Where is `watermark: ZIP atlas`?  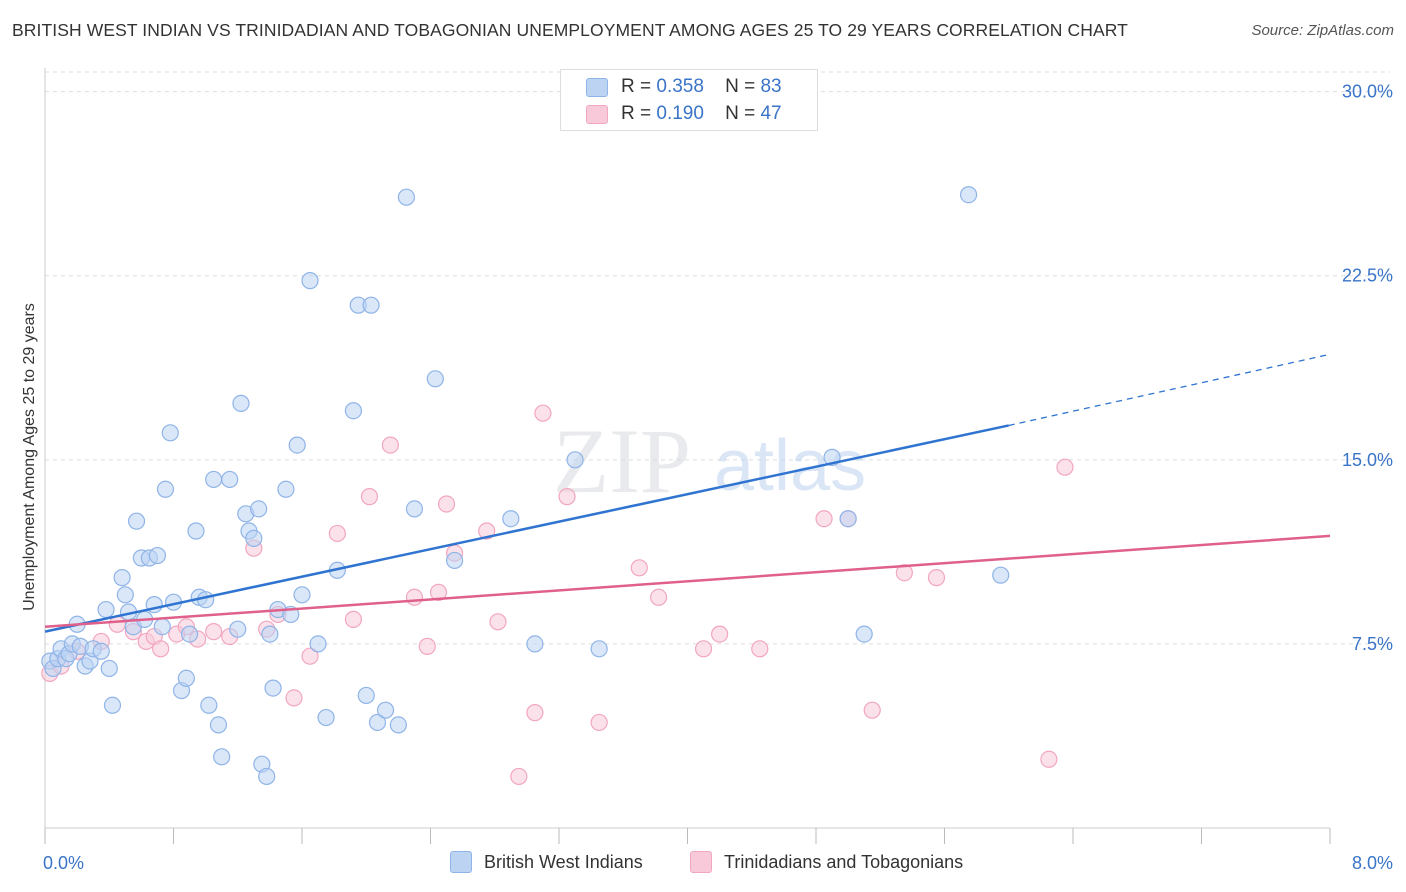 watermark: ZIP atlas is located at coordinates (709, 461).